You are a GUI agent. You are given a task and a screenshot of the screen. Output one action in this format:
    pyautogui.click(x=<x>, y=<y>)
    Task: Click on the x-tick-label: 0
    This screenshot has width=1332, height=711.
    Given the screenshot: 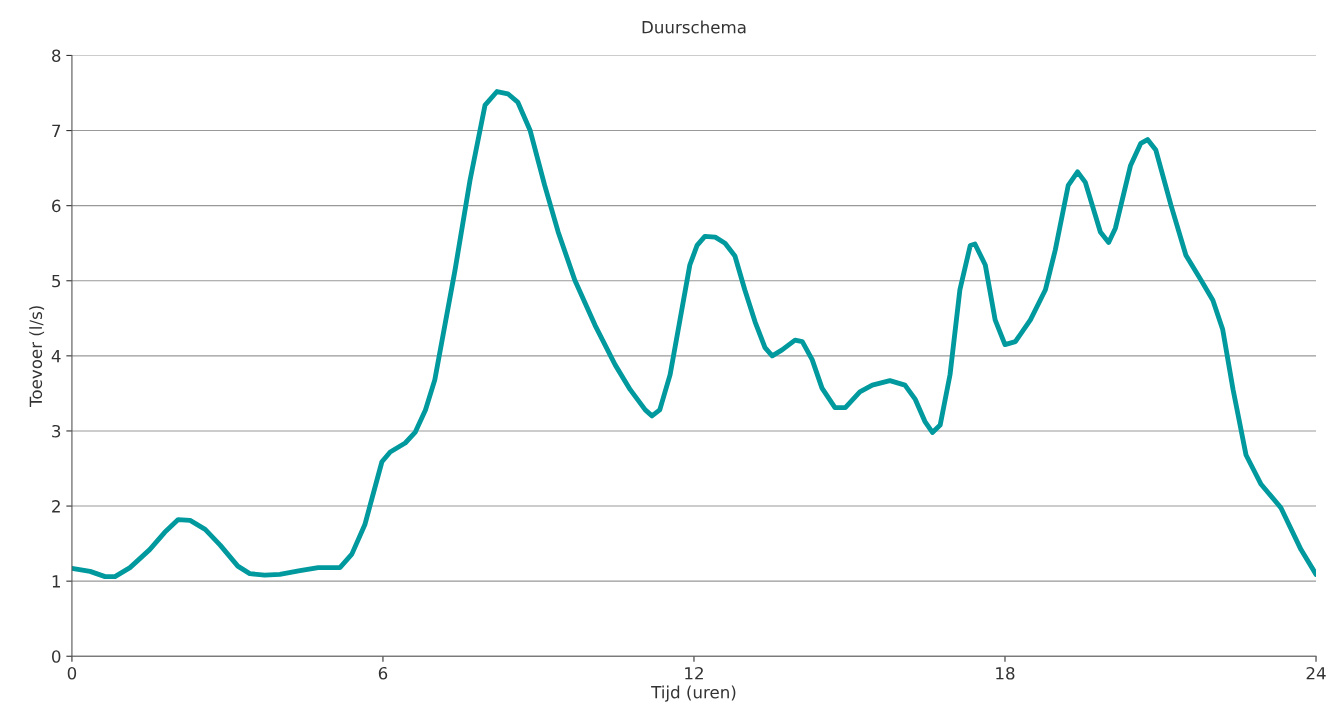 What is the action you would take?
    pyautogui.click(x=72, y=673)
    